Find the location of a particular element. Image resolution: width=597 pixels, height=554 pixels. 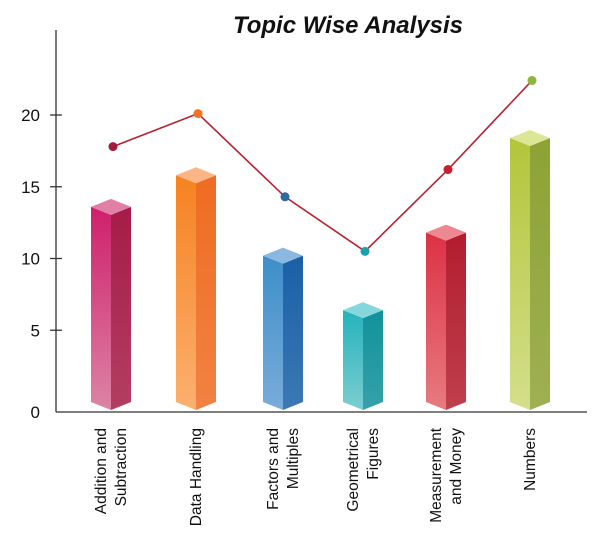

category-label: and Money is located at coordinates (456, 466).